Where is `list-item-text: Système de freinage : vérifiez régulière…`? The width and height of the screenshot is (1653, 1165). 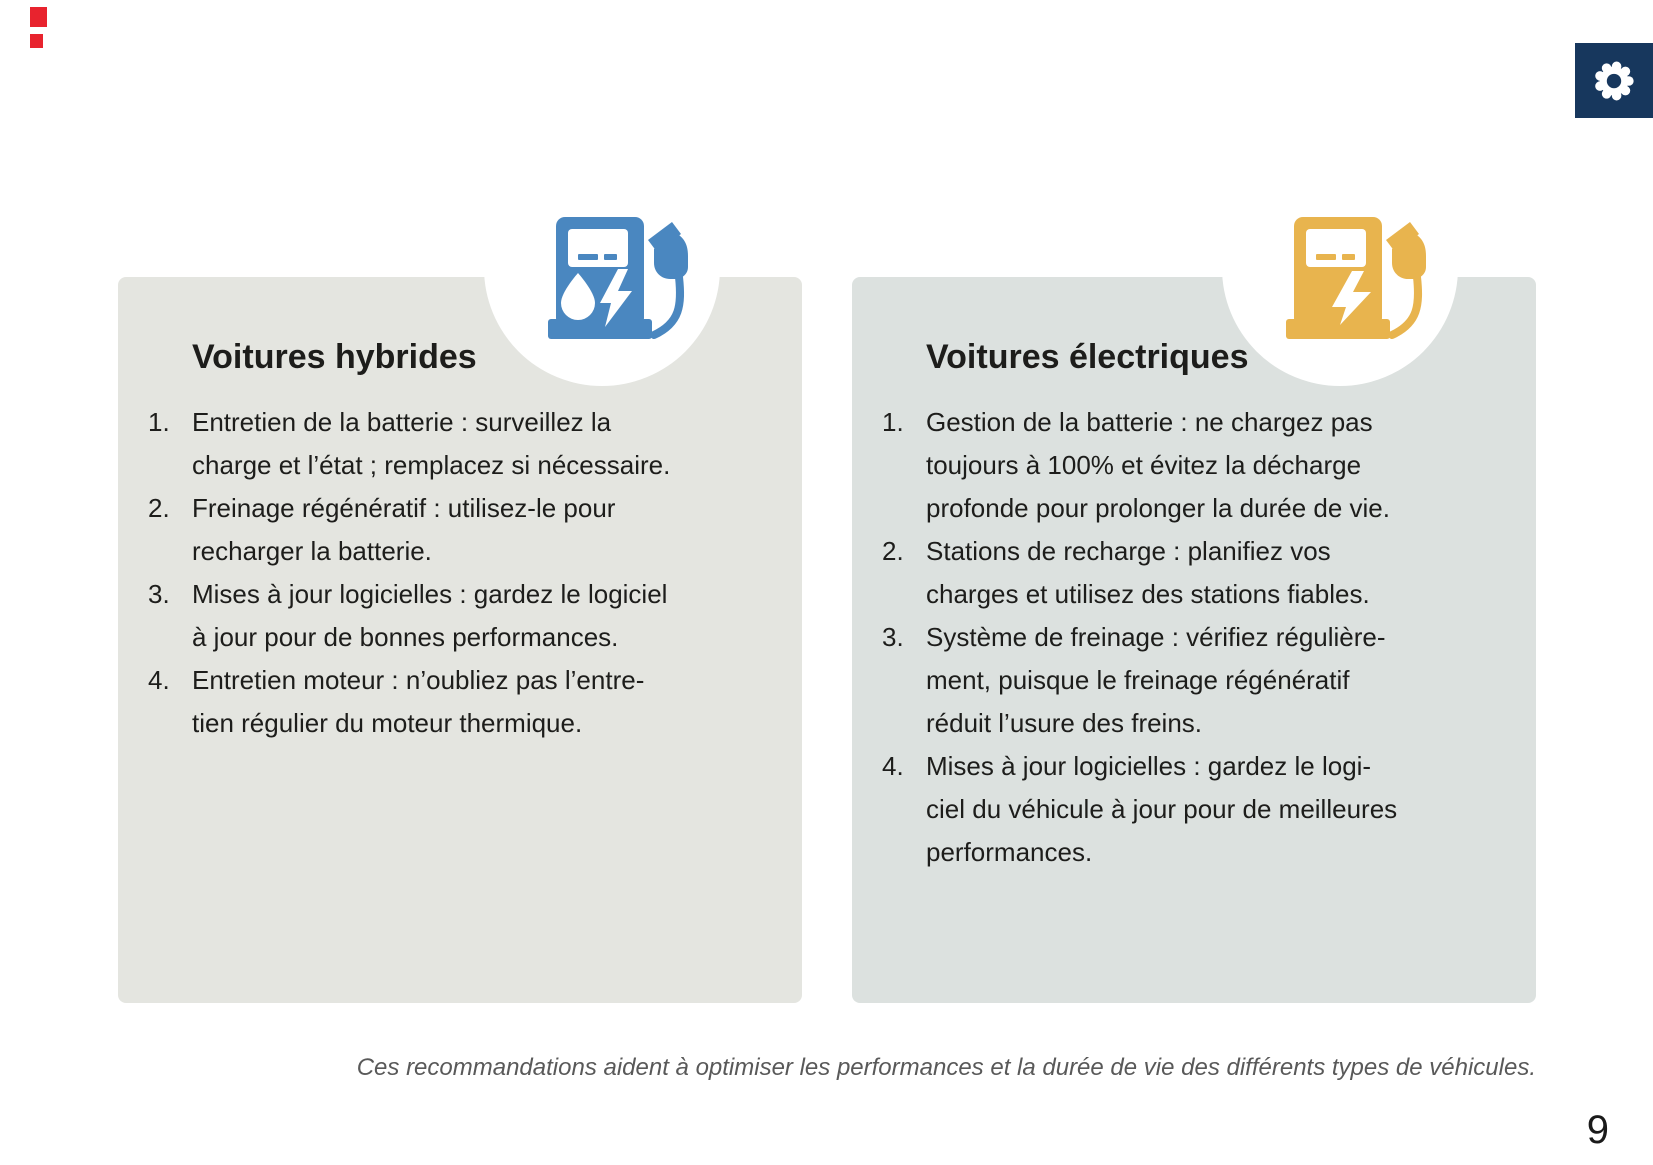 list-item-text: Système de freinage : vérifiez régulière… is located at coordinates (1156, 680).